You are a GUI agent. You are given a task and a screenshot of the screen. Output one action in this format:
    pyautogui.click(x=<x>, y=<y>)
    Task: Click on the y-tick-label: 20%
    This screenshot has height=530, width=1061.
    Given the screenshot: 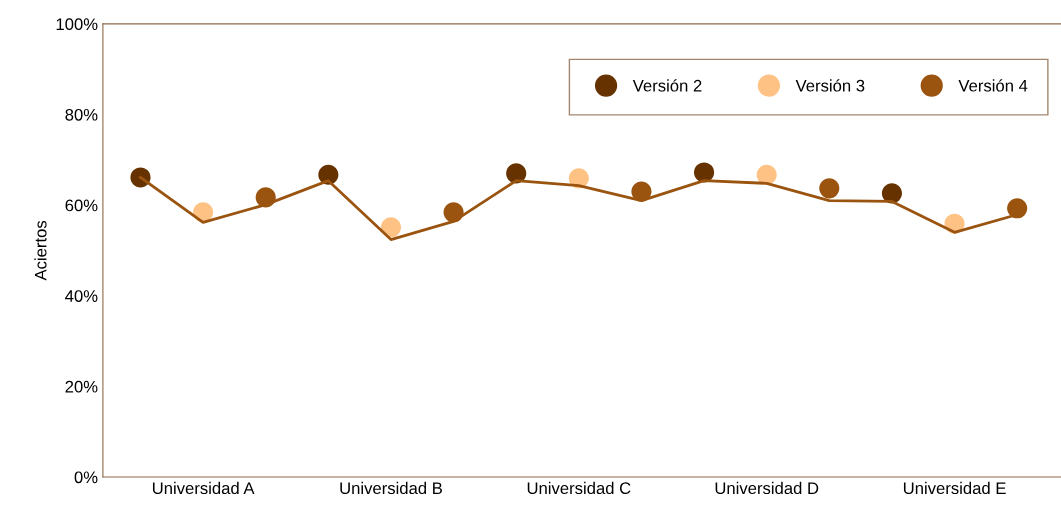 What is the action you would take?
    pyautogui.click(x=81, y=386)
    